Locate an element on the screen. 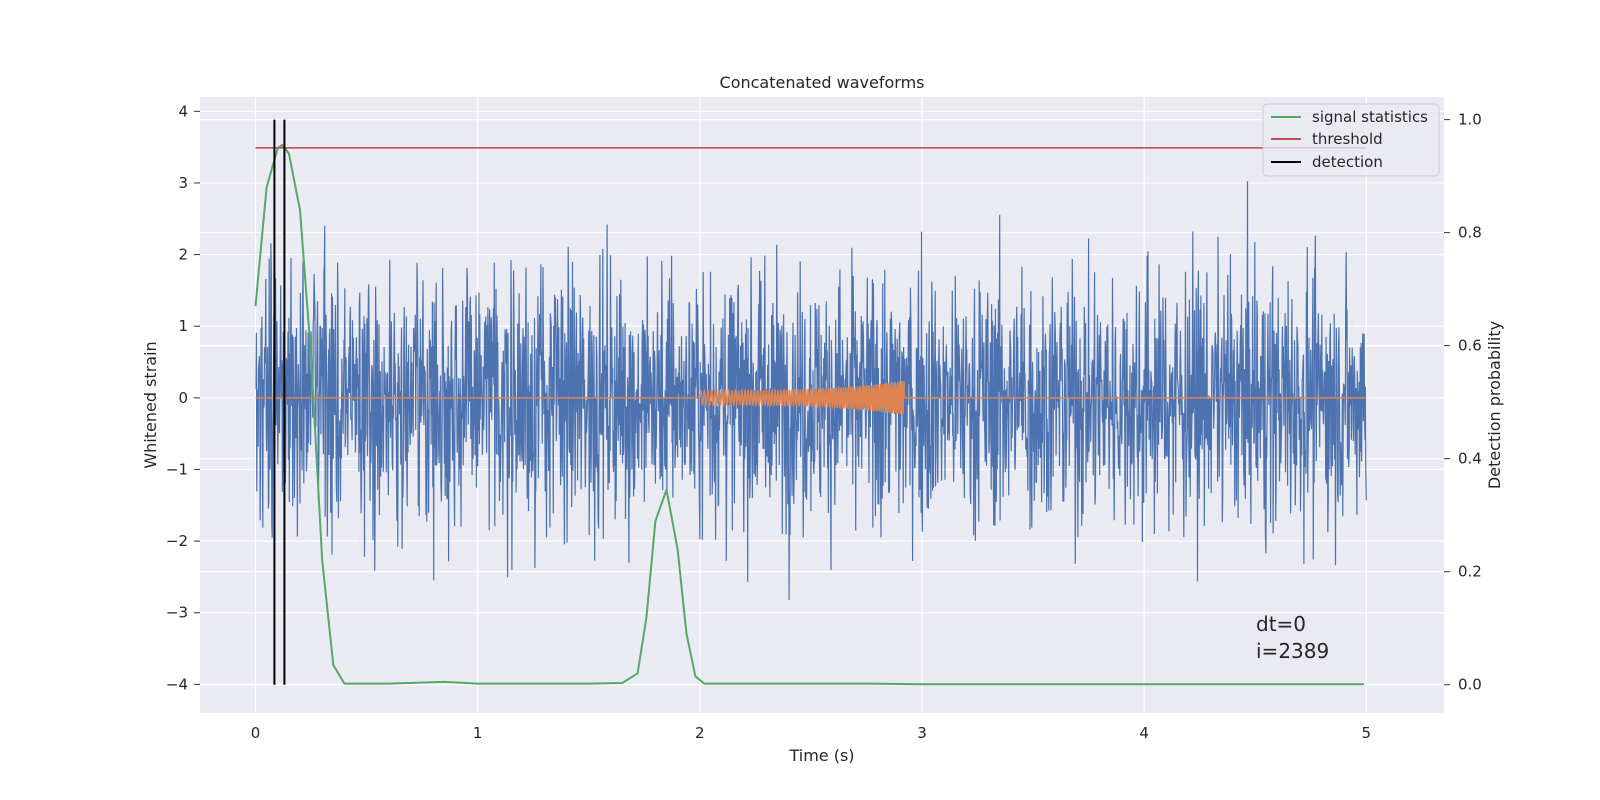 This screenshot has height=800, width=1600. y-tick-label: 3 is located at coordinates (183, 183).